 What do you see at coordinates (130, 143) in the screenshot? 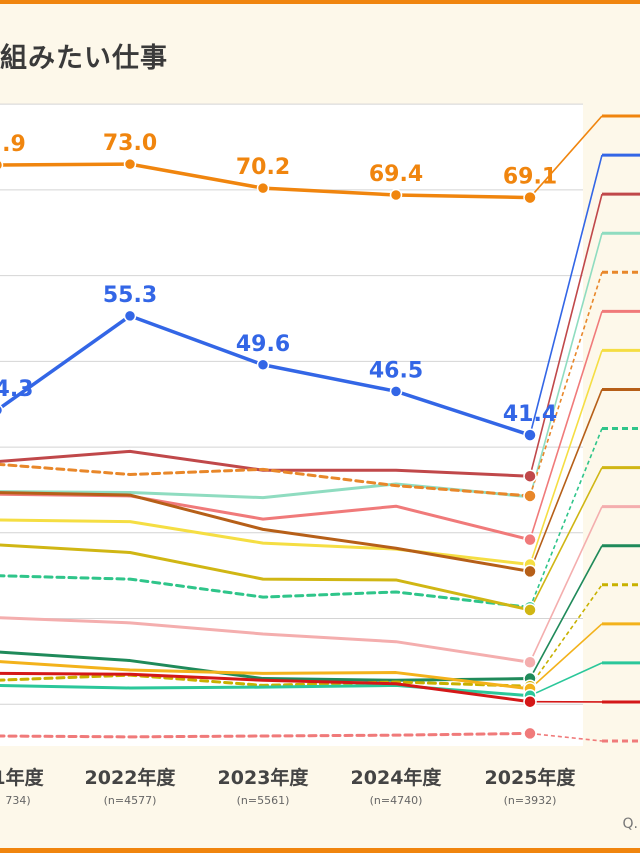
I see `data-label: 73.0` at bounding box center [130, 143].